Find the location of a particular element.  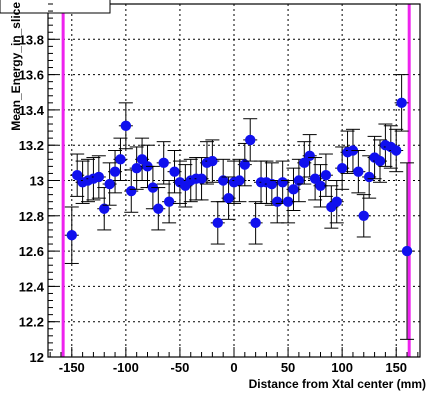

x-tick-label: -100 is located at coordinates (126, 367).